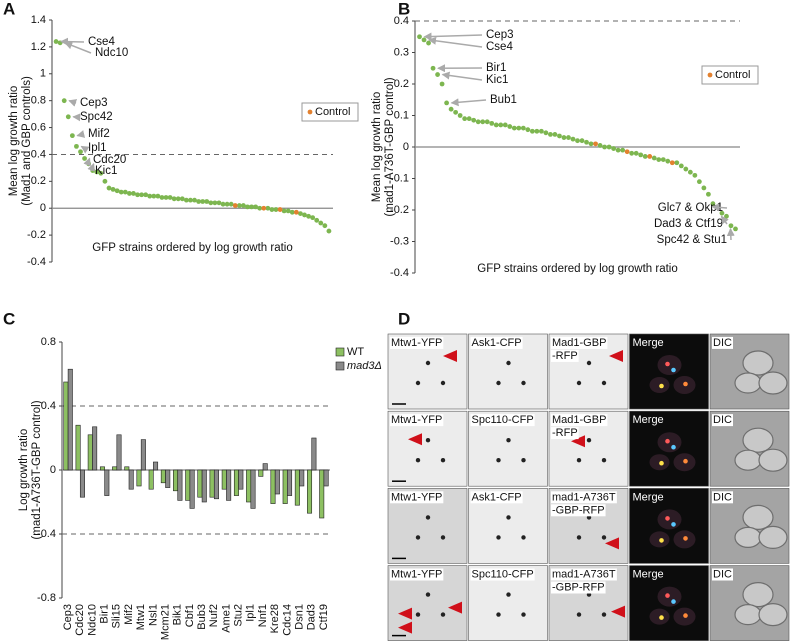  Describe the element at coordinates (690, 208) in the screenshot. I see `annotation: Glc7 & Okp1` at that location.